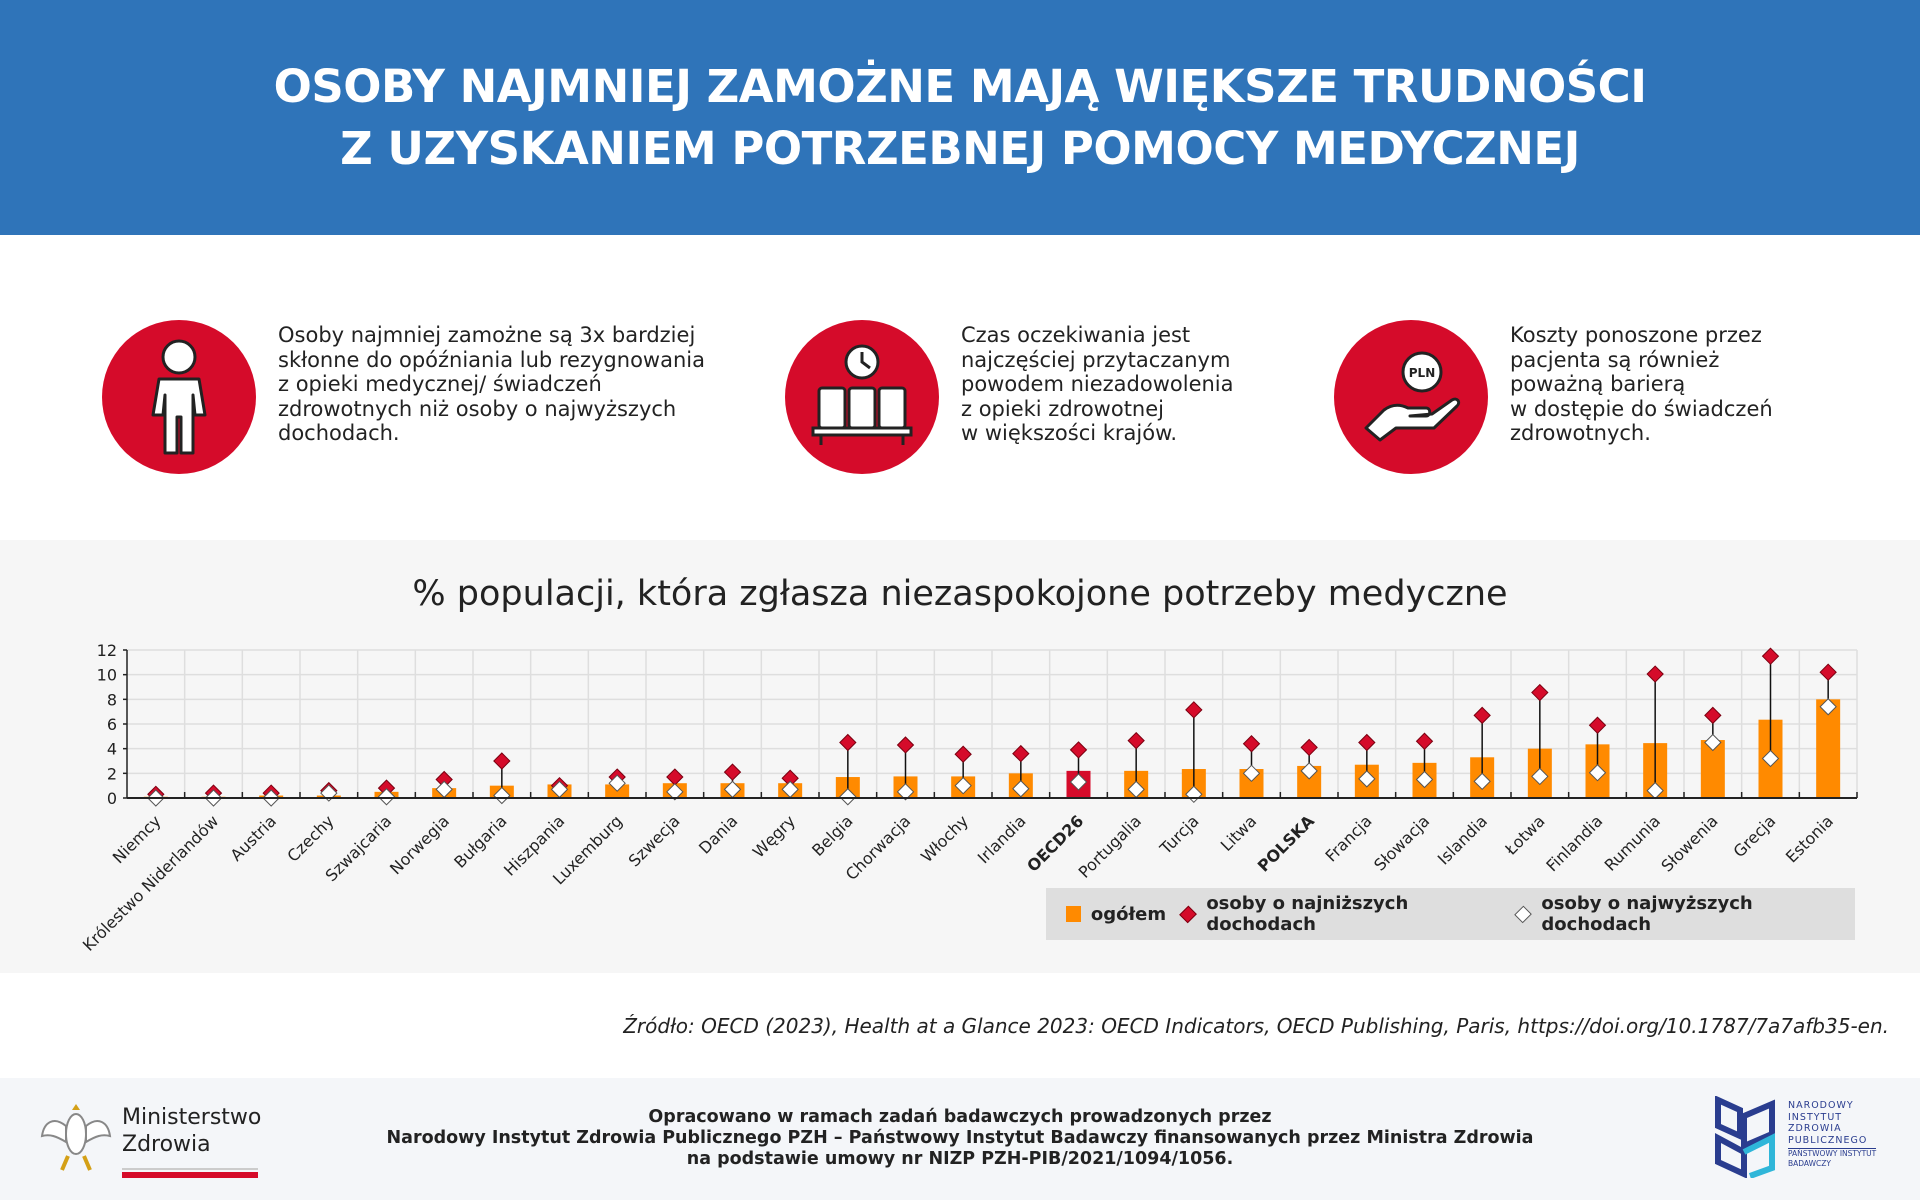  I want to click on x-tick-label: Estonia, so click(1809, 838).